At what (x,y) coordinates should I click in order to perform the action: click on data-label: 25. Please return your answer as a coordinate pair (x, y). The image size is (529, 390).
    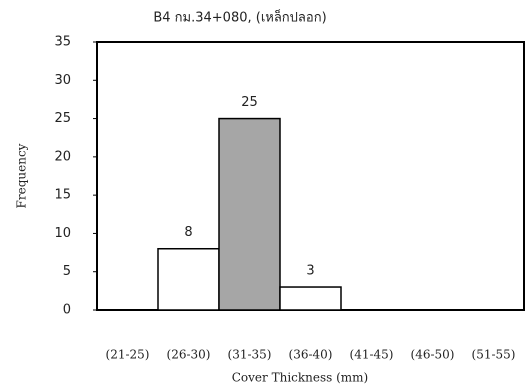
    Looking at the image, I should click on (249, 102).